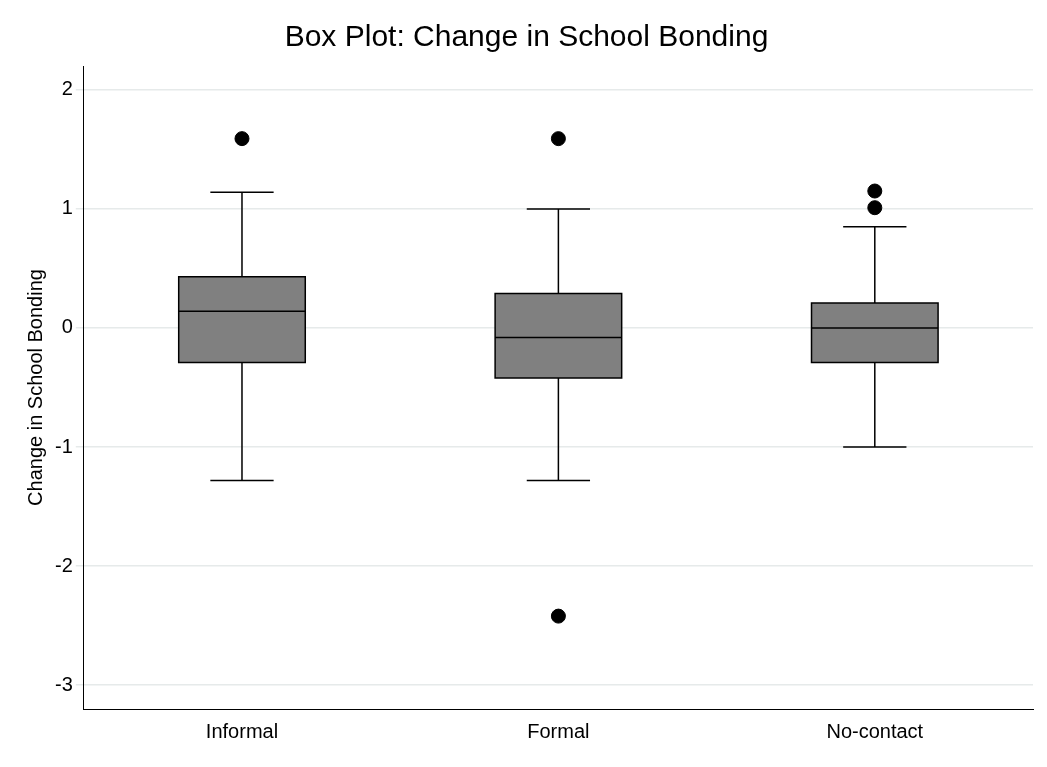  Describe the element at coordinates (875, 730) in the screenshot. I see `x-tick-label: No-contact` at that location.